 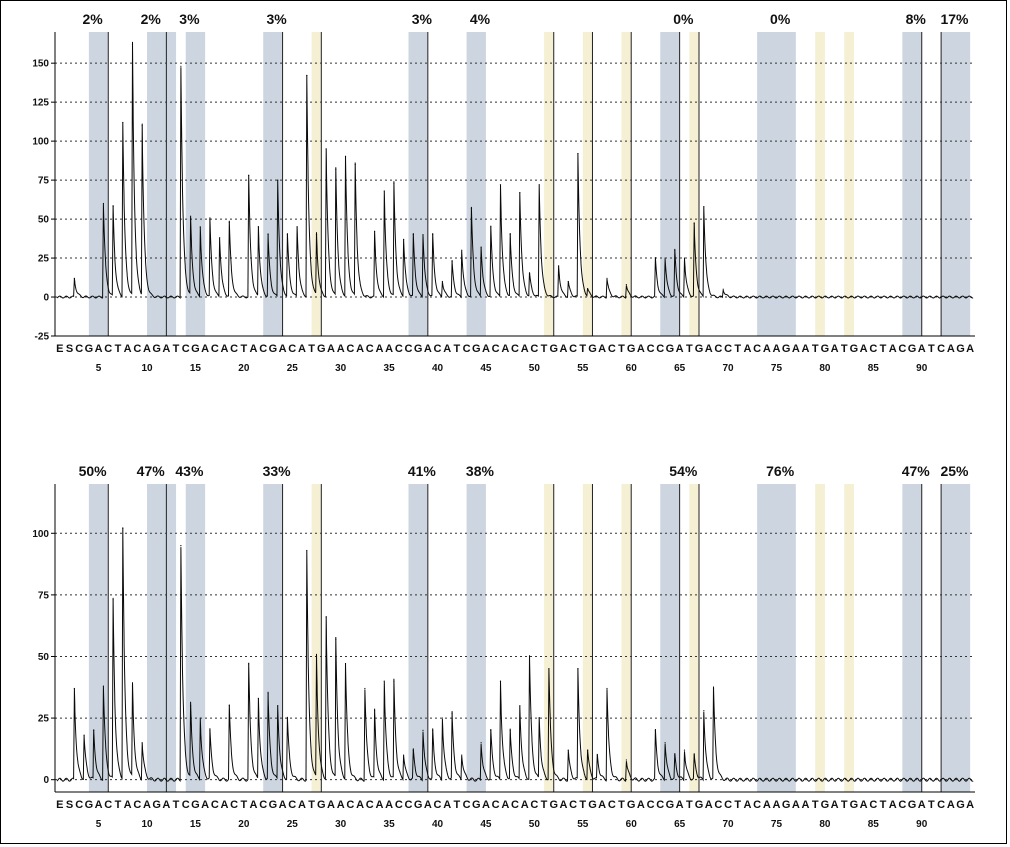 What do you see at coordinates (632, 368) in the screenshot?
I see `x-tick-label: 60` at bounding box center [632, 368].